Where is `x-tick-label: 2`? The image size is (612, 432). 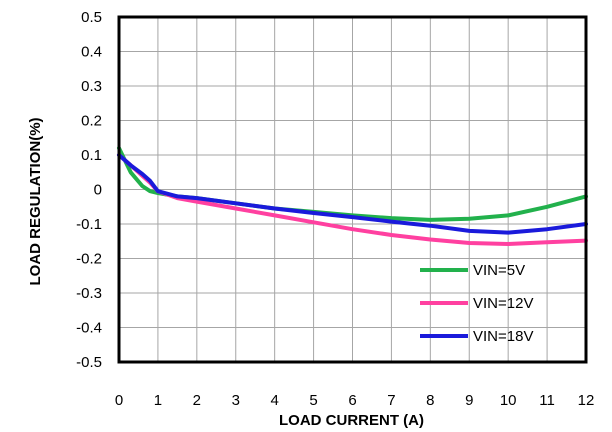 x-tick-label: 2 is located at coordinates (197, 400).